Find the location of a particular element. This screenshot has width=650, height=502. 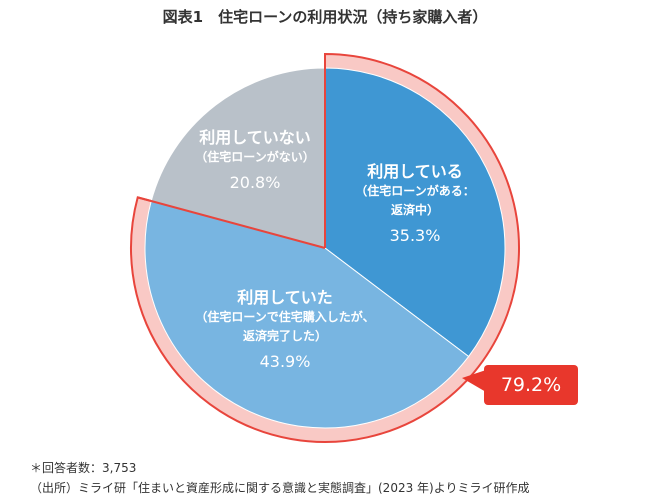

slice-label-main: 利用していた is located at coordinates (285, 297).